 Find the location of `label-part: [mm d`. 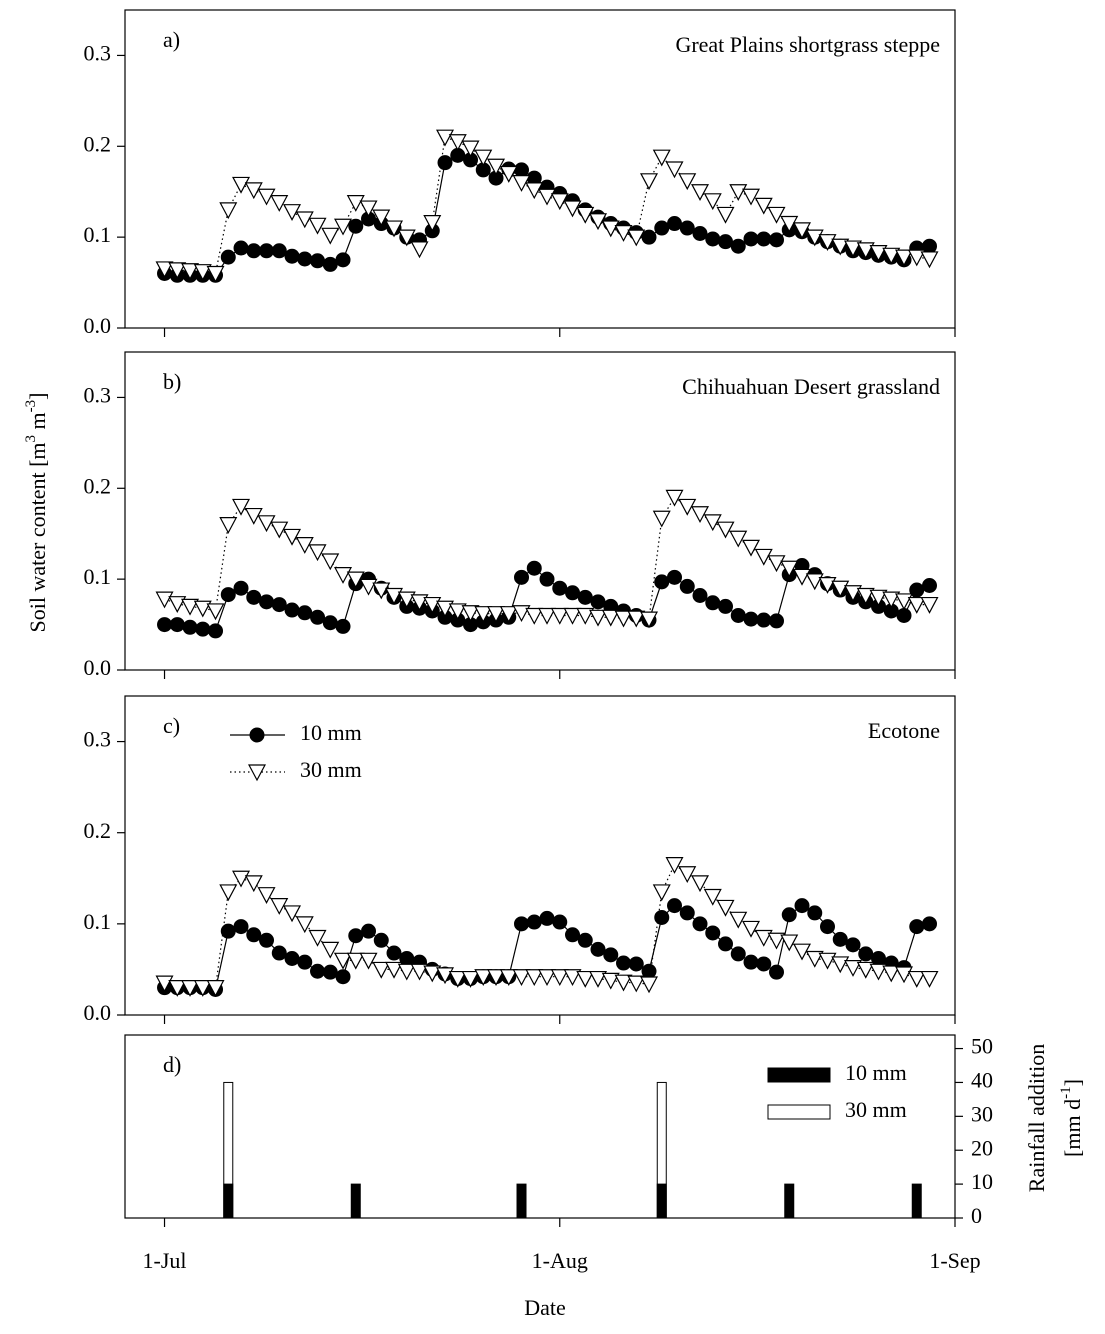

label-part: [mm d is located at coordinates (1072, 1128).